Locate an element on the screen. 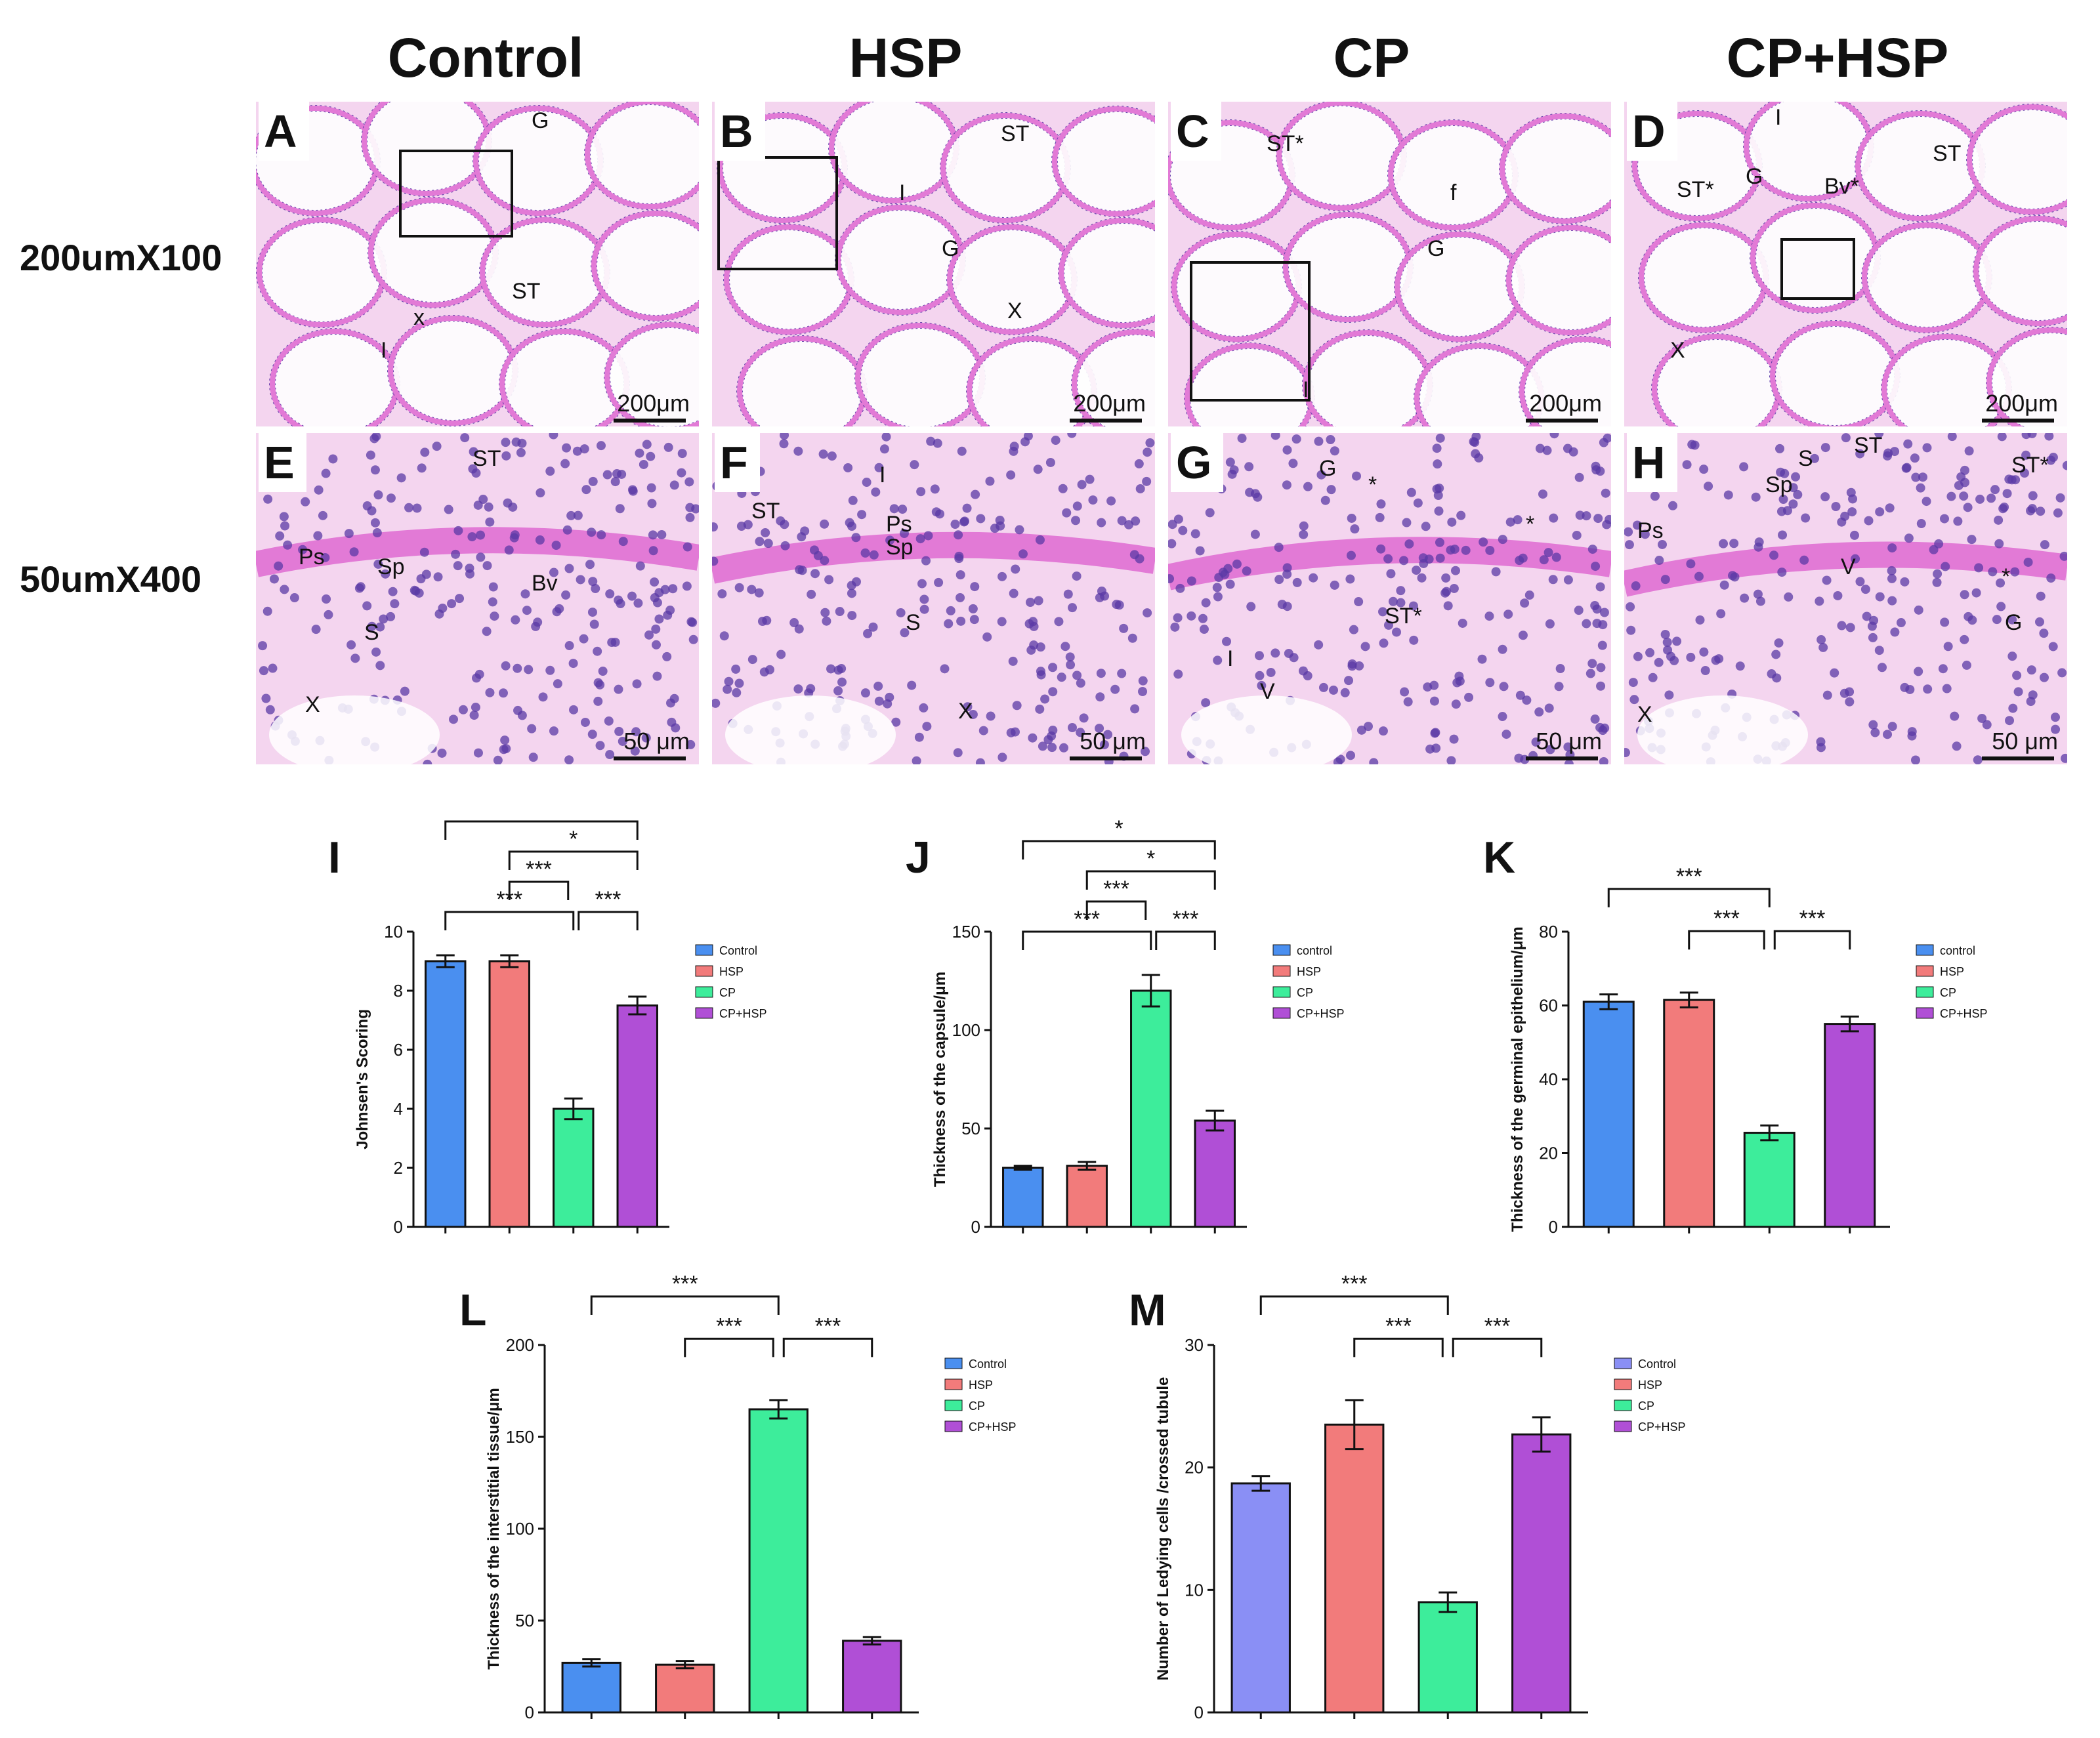  micrograph-panel-d: D I ST ST* G Bv* X 200μm is located at coordinates (1845, 264).